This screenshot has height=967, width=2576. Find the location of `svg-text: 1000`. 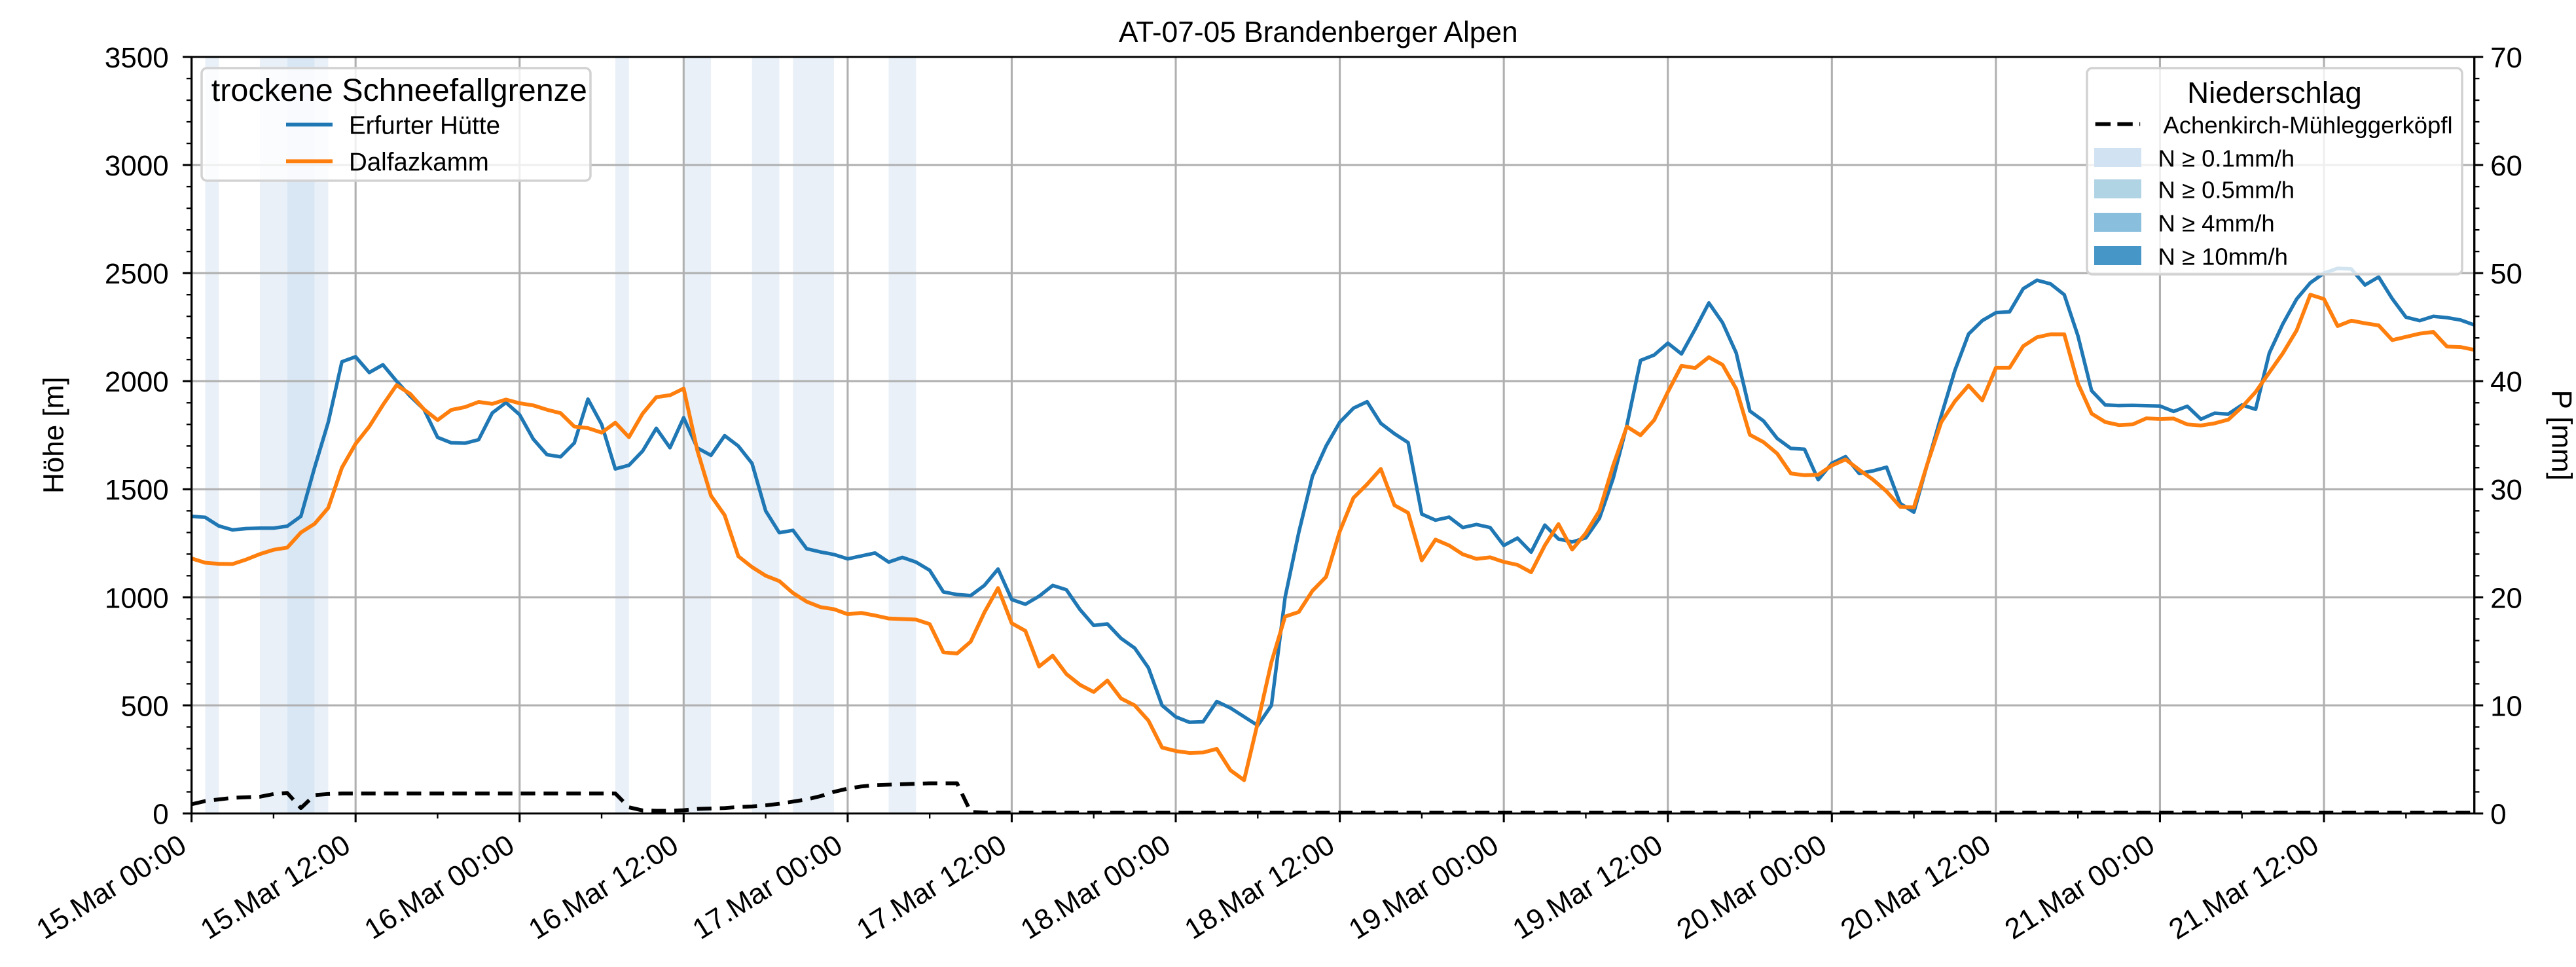

svg-text: 1000 is located at coordinates (137, 598).